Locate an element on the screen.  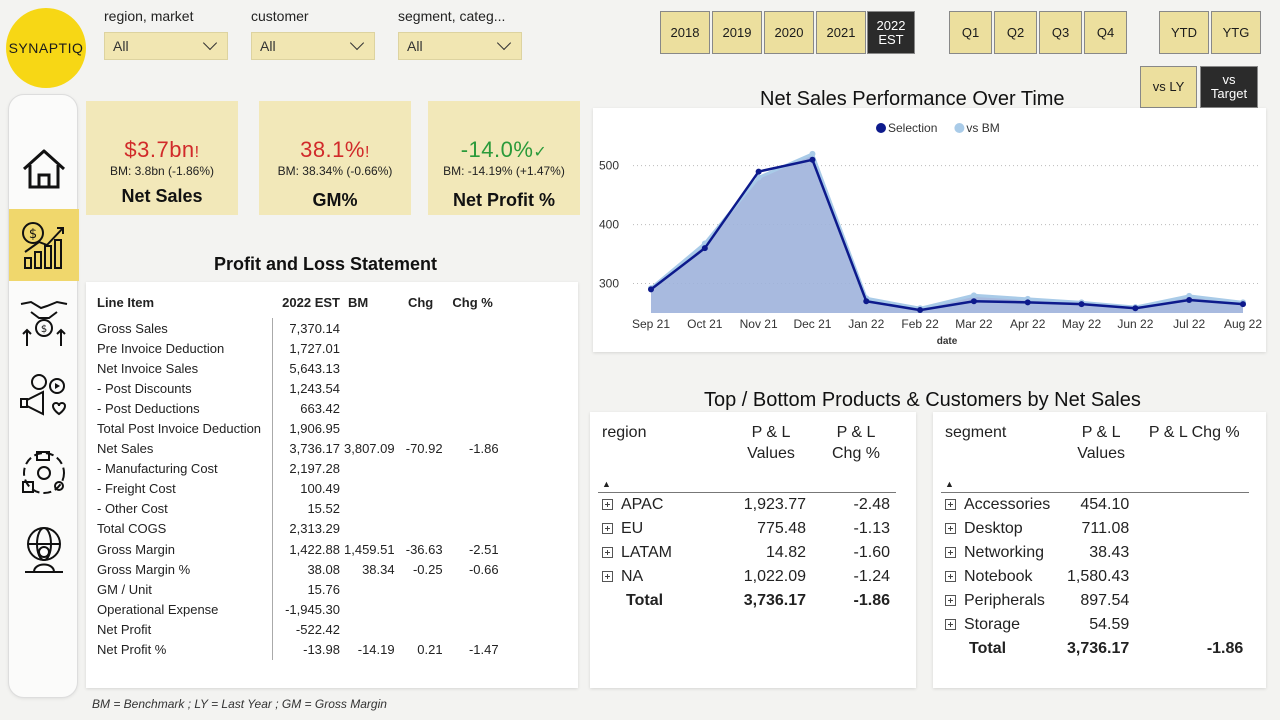
table-row: Peripherals 897.54 is located at coordinates (1095, 601).